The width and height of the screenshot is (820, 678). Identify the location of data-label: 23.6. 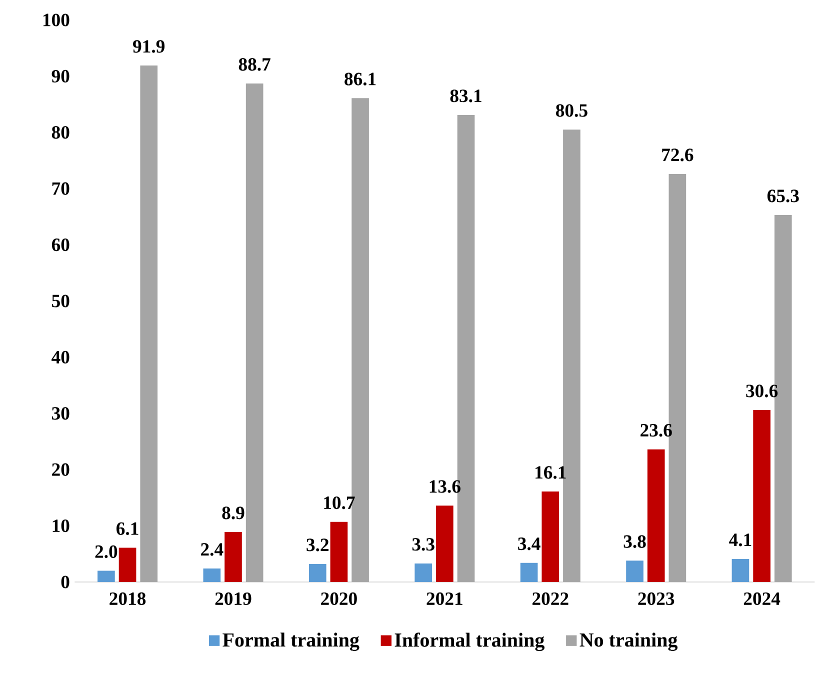
(656, 430).